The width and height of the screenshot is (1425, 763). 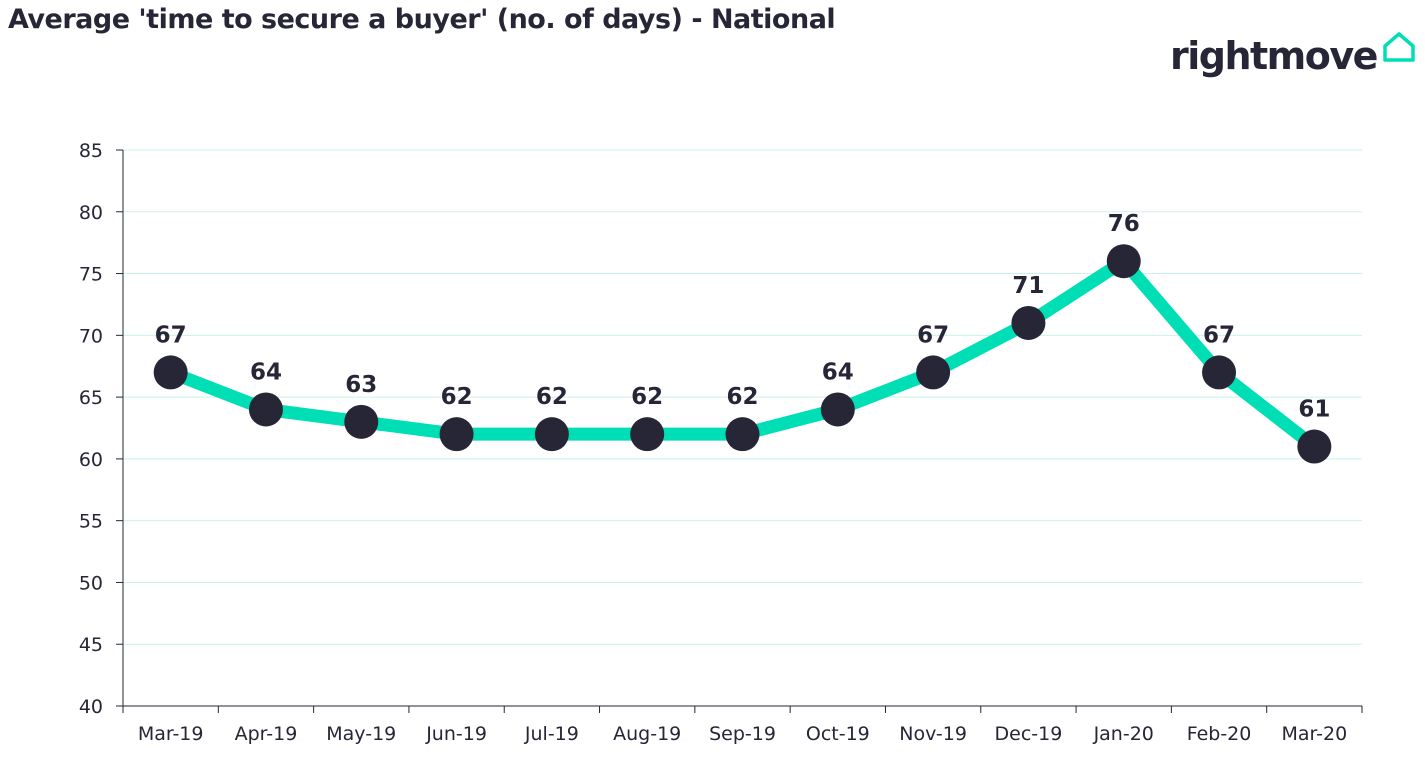 What do you see at coordinates (1399, 49) in the screenshot?
I see `house-outline-icon` at bounding box center [1399, 49].